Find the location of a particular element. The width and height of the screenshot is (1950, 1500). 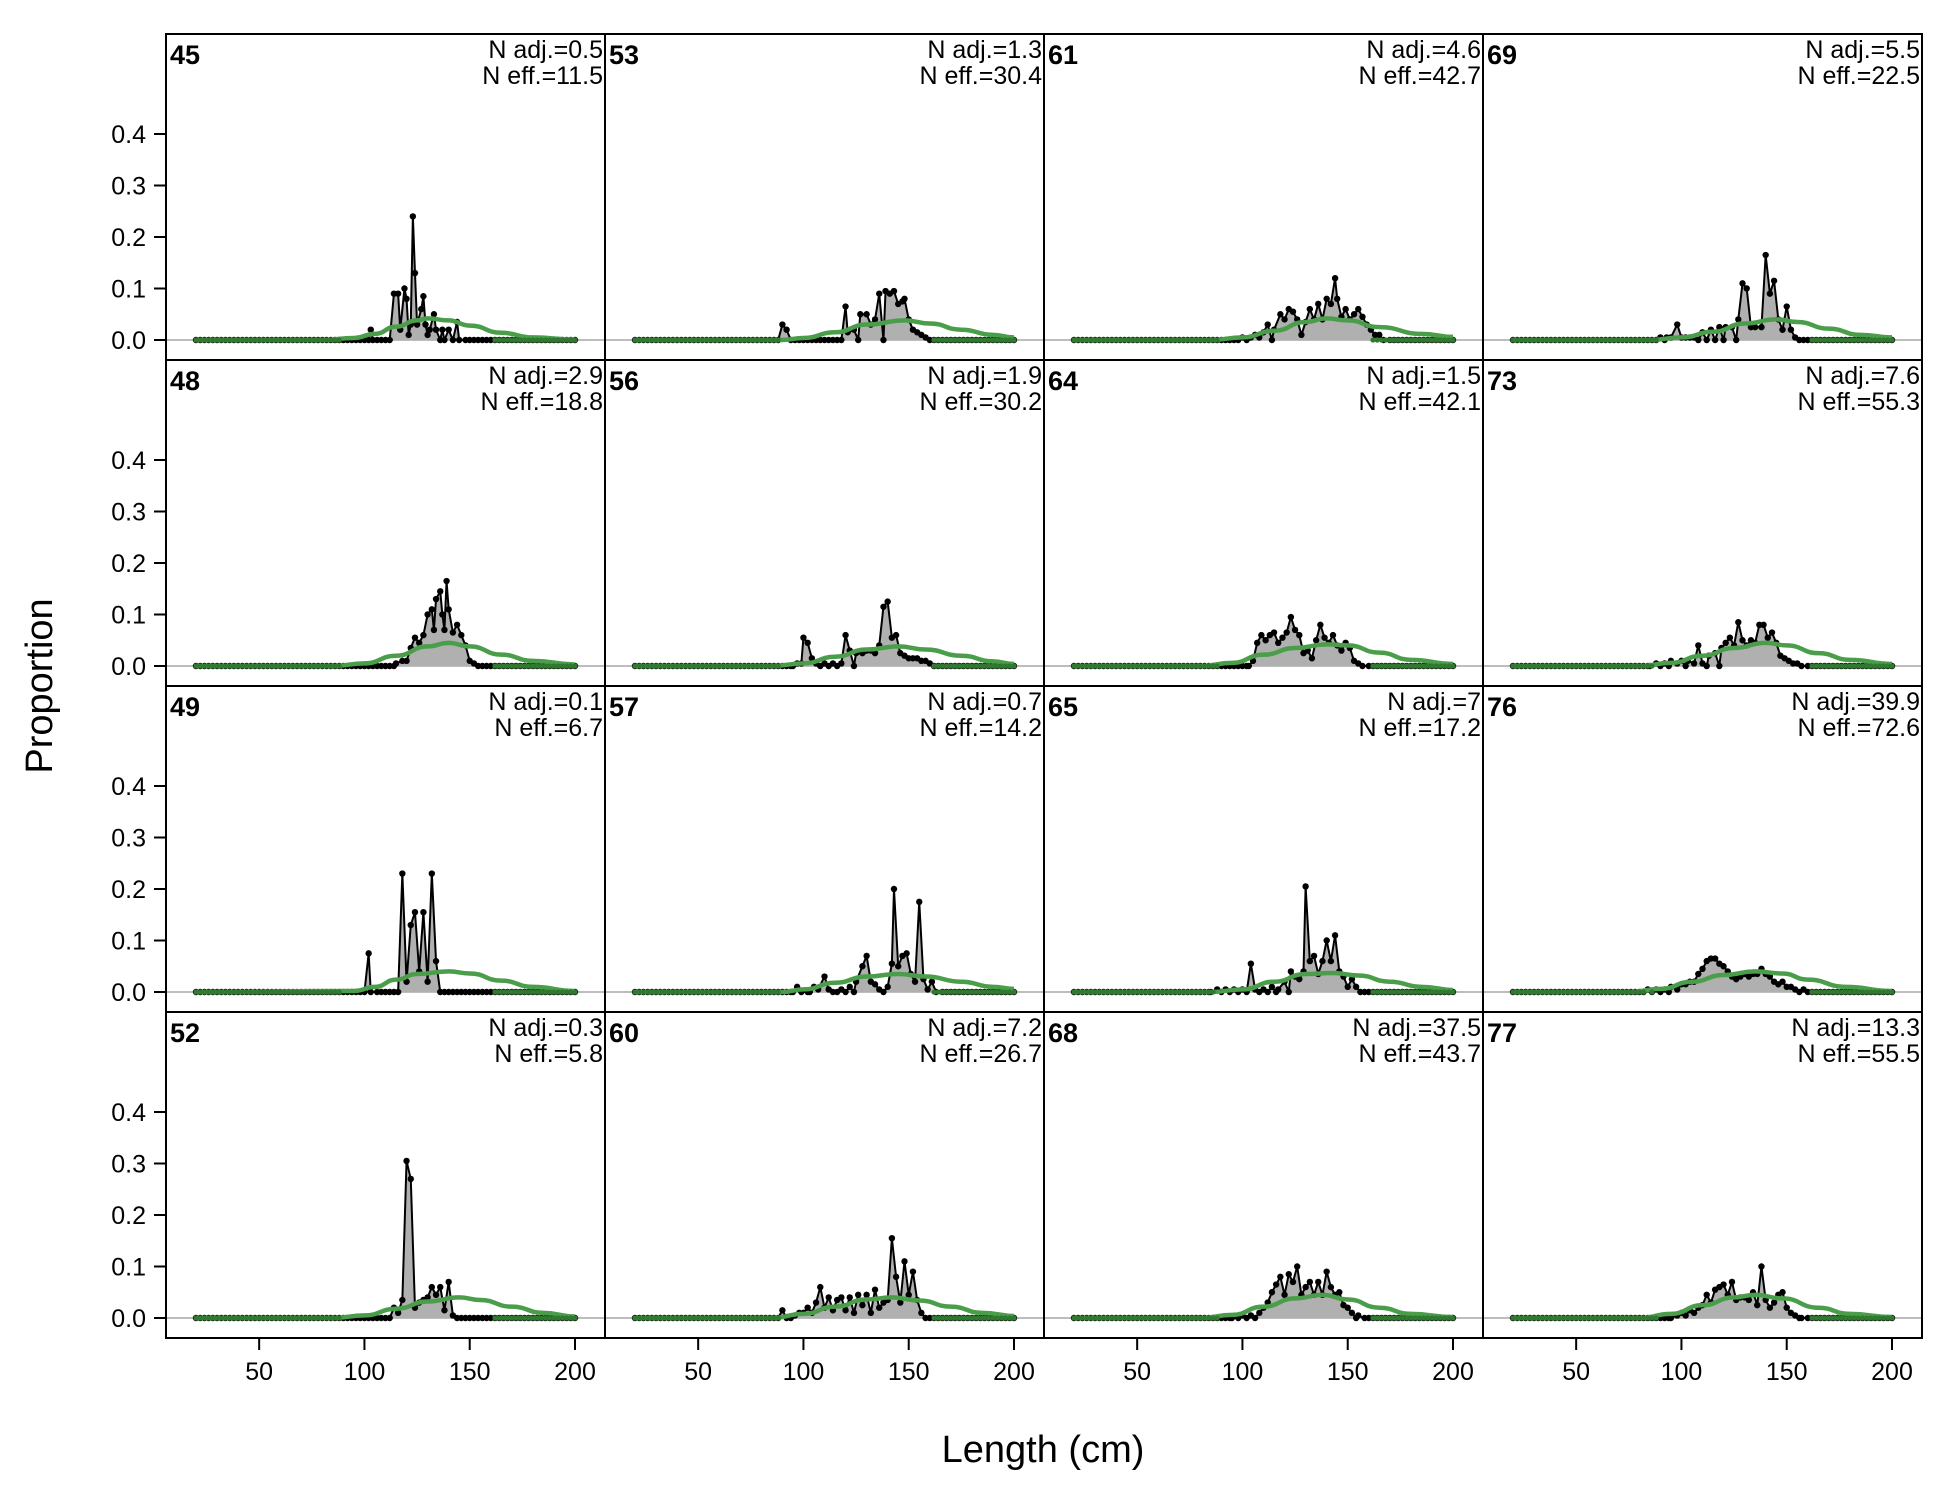

n-eff-label: N eff.=30.2 is located at coordinates (980, 402).